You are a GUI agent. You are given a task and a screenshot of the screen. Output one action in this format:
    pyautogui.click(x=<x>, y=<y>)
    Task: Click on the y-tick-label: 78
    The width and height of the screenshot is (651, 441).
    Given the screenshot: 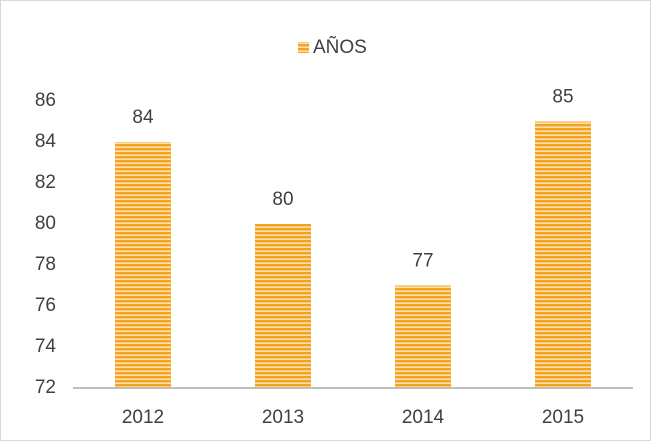 What is the action you would take?
    pyautogui.click(x=45, y=264)
    